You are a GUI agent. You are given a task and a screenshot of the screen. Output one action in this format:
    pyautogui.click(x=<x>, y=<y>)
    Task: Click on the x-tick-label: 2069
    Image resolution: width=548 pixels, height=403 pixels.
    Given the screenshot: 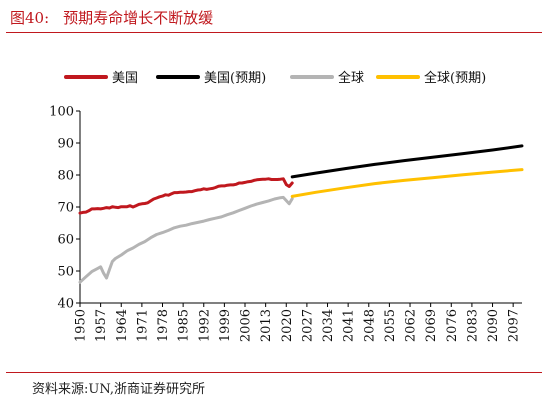 What is the action you would take?
    pyautogui.click(x=431, y=325)
    